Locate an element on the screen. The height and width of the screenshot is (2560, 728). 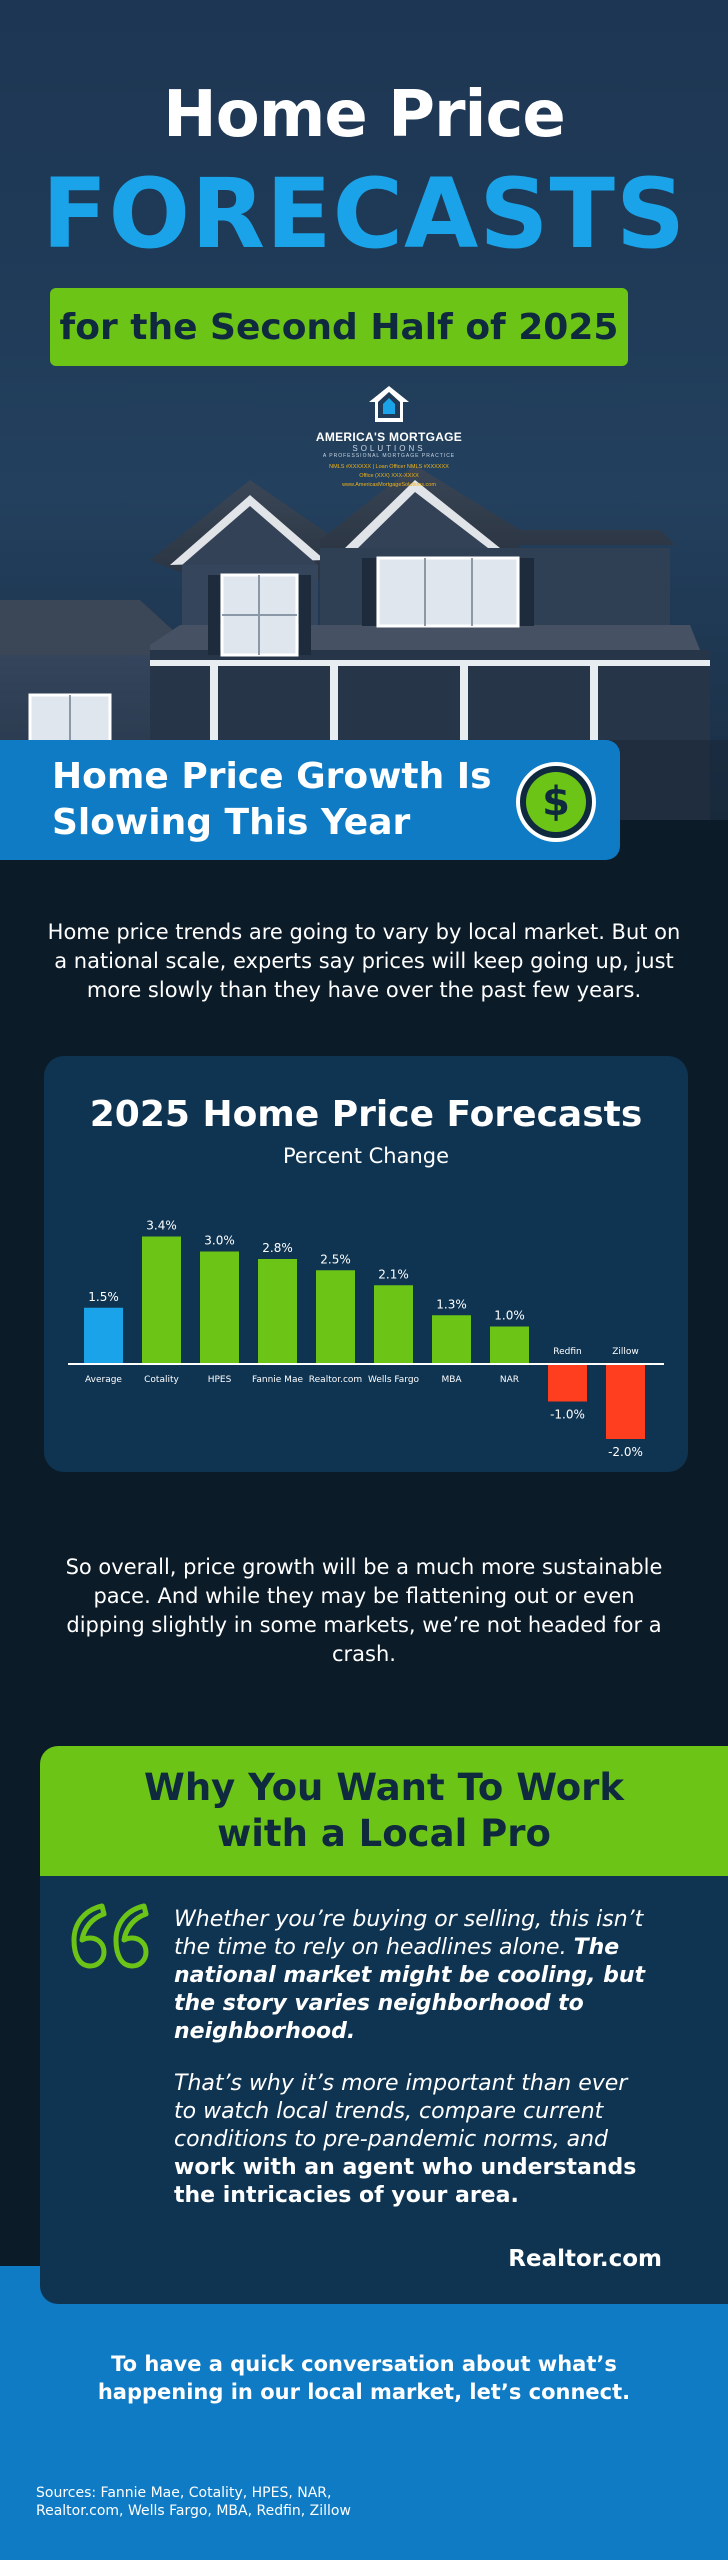
bar-hpes is located at coordinates (219, 1307).